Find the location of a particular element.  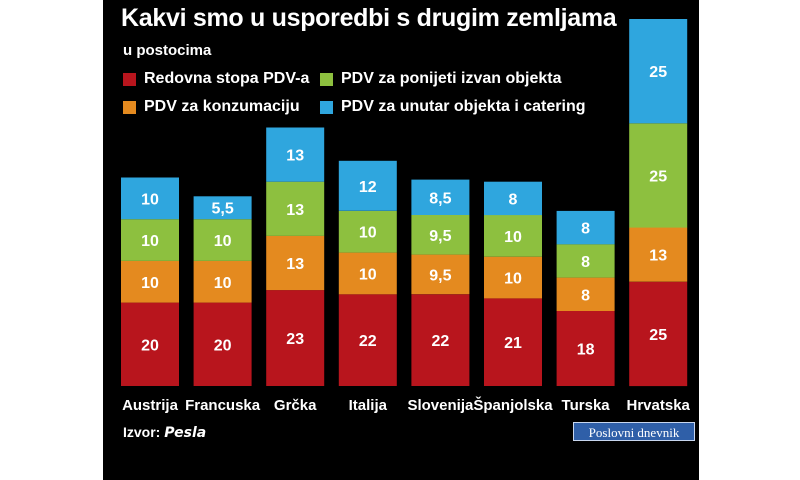

data-label-spanjolska-0: 21 is located at coordinates (513, 343).